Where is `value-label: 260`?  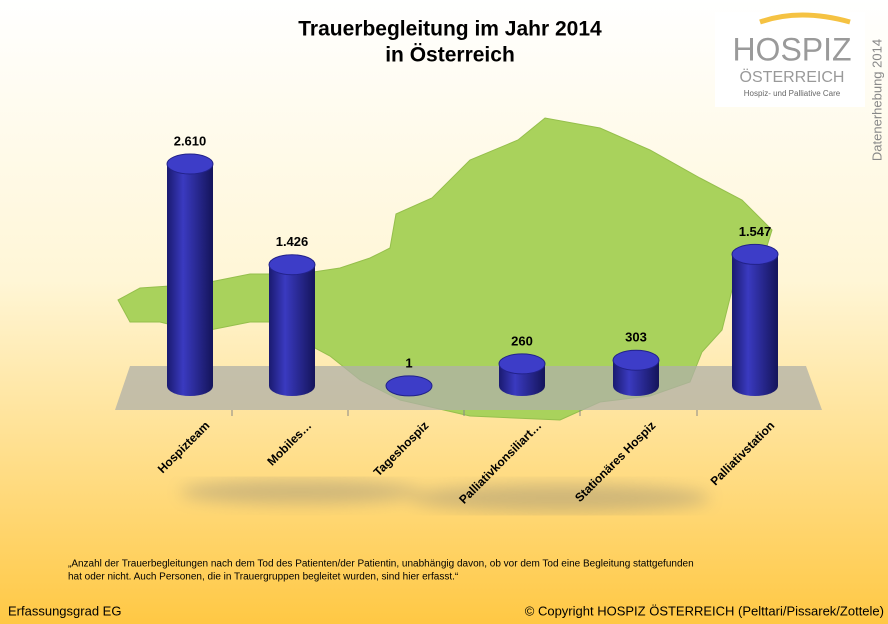 value-label: 260 is located at coordinates (522, 340).